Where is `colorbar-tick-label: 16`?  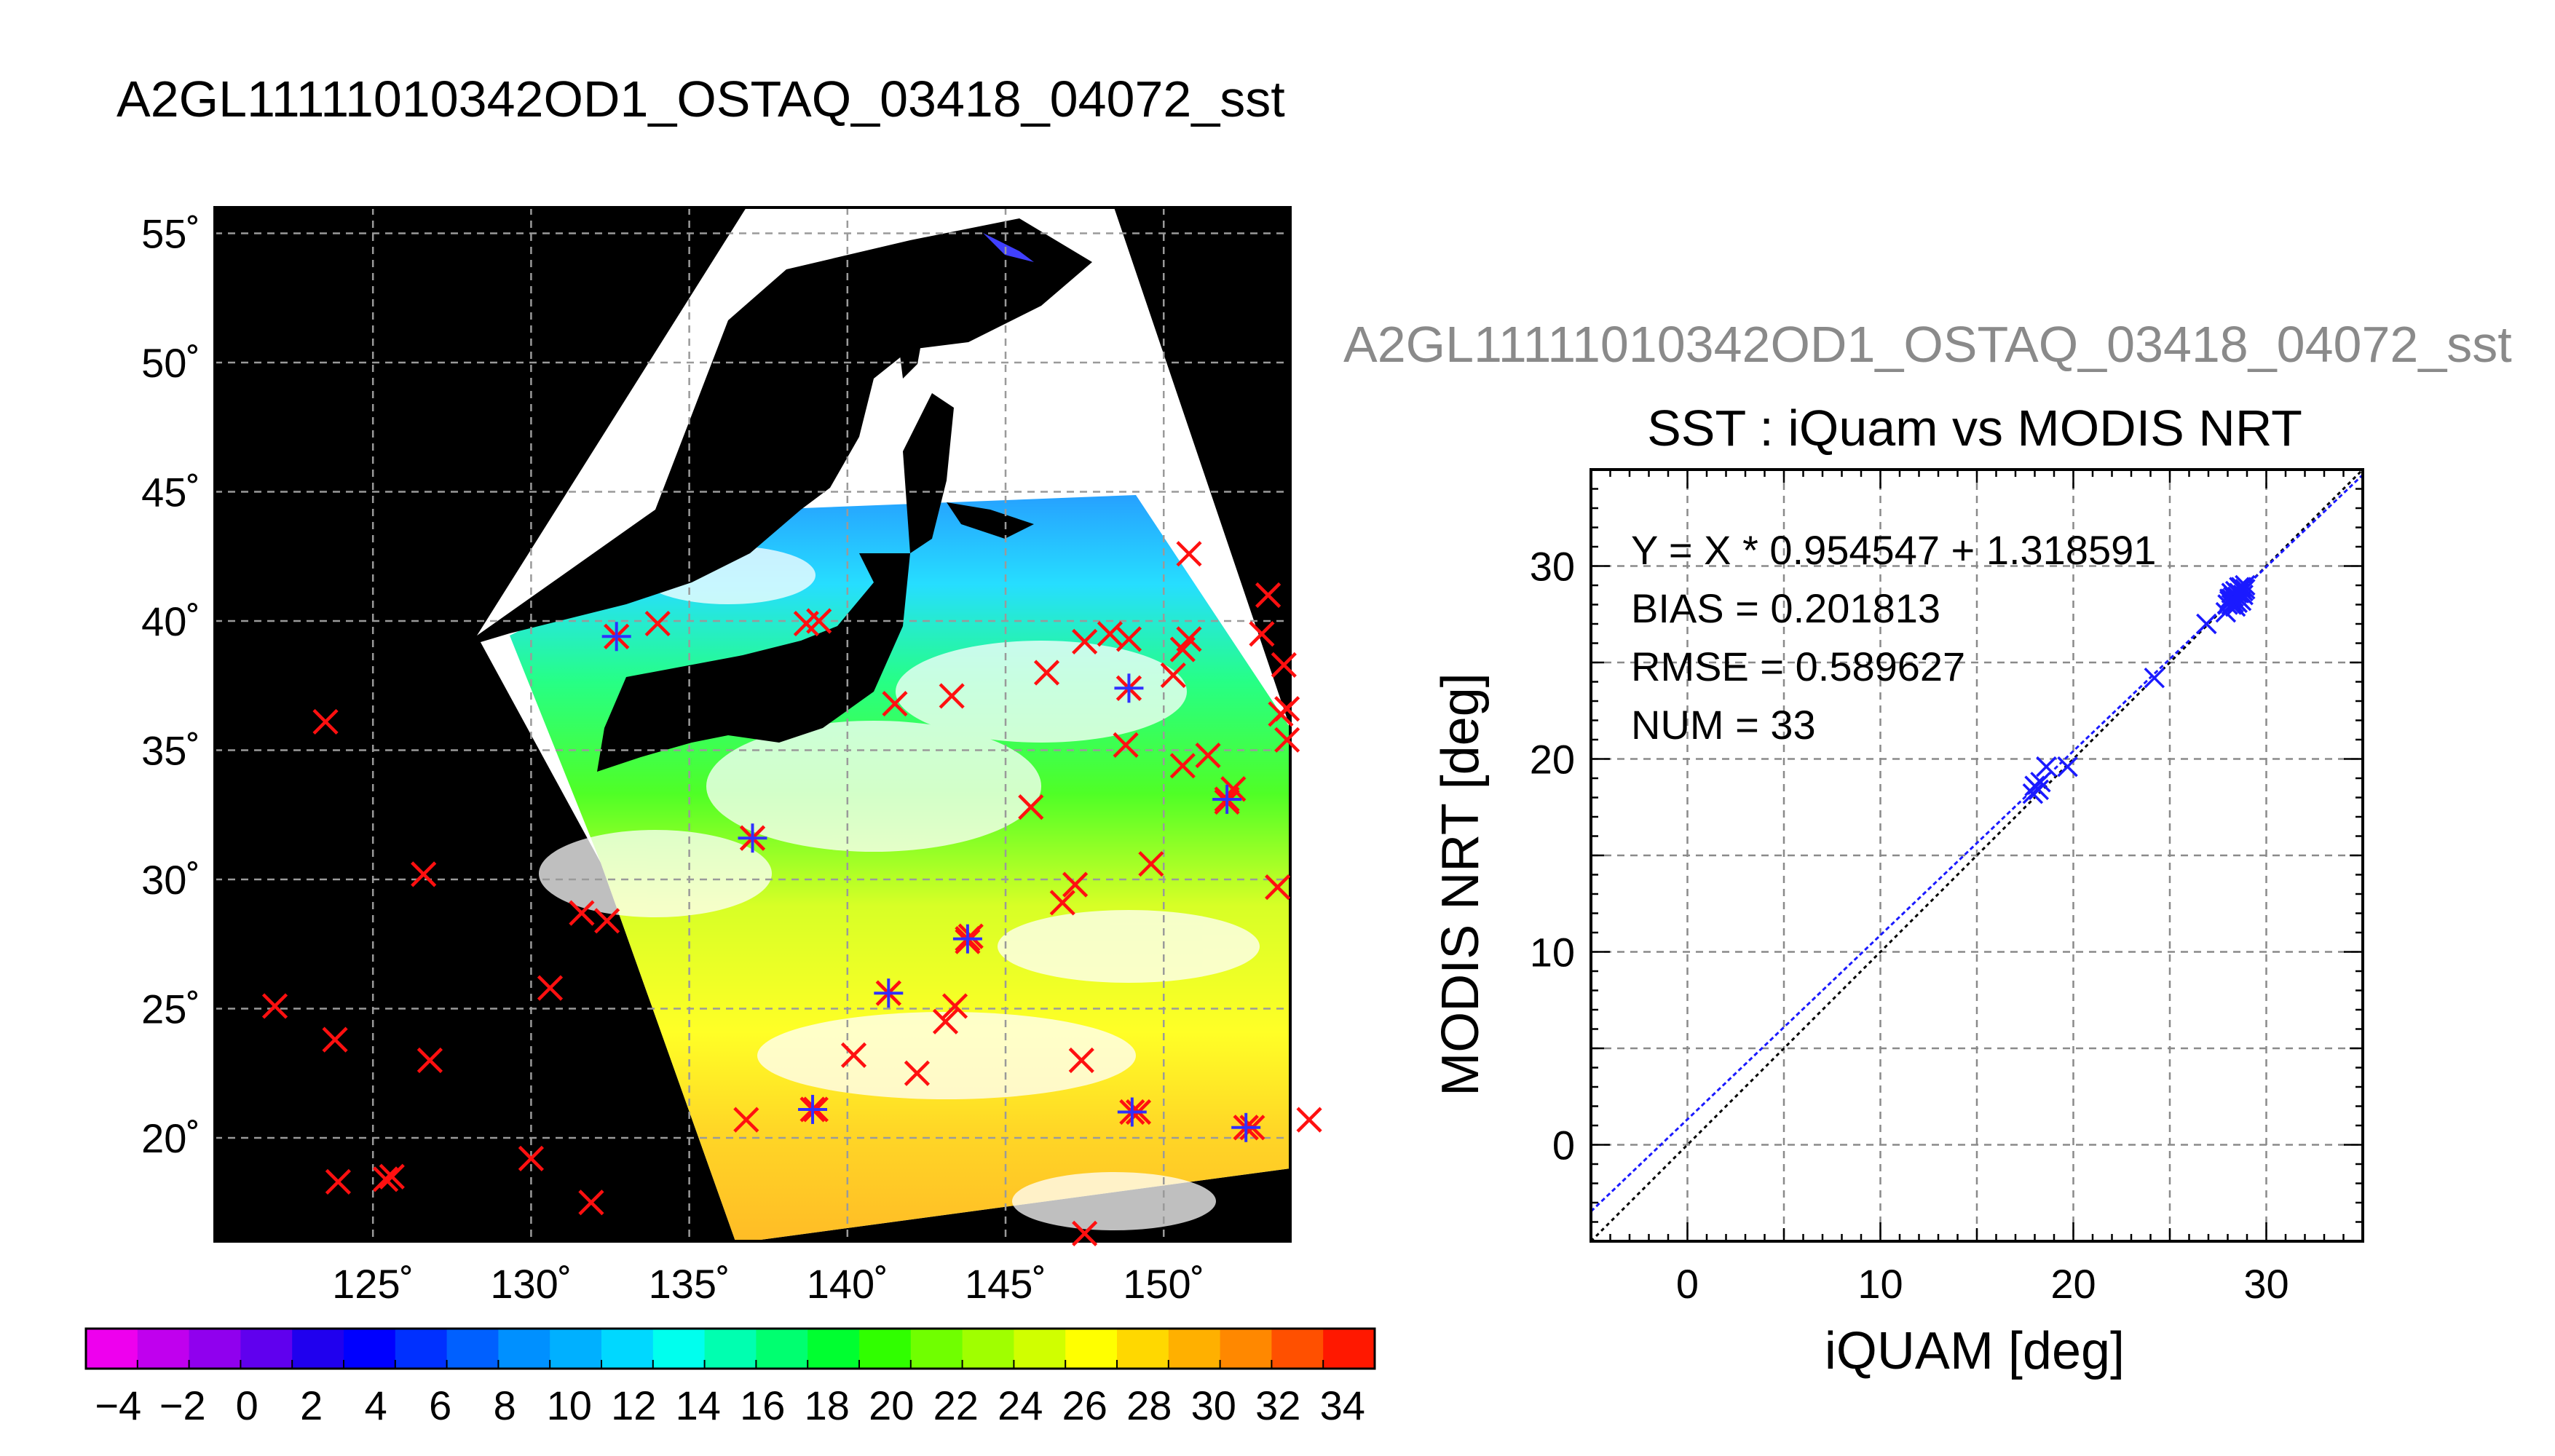 colorbar-tick-label: 16 is located at coordinates (762, 1405).